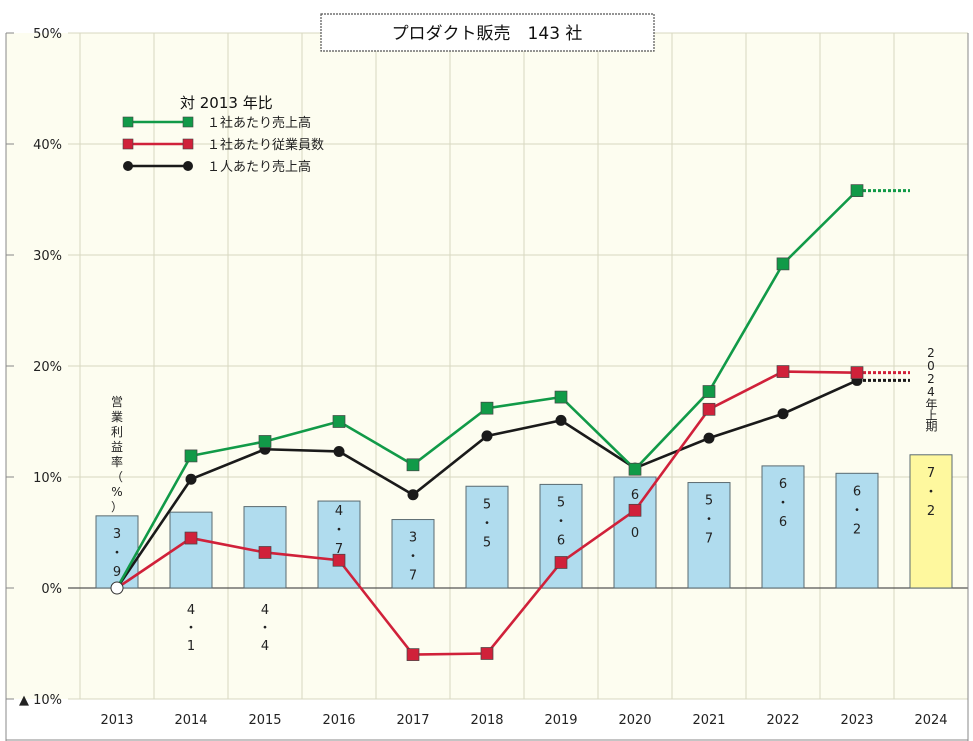 The width and height of the screenshot is (973, 741). Describe the element at coordinates (259, 167) in the screenshot. I see `legend-label: １人あたり売上高` at that location.